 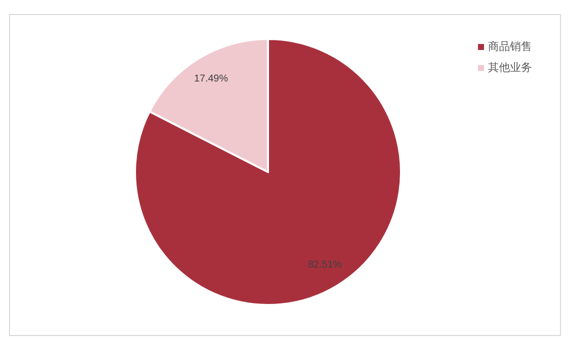 What do you see at coordinates (510, 47) in the screenshot?
I see `legend-label: 商品销售` at bounding box center [510, 47].